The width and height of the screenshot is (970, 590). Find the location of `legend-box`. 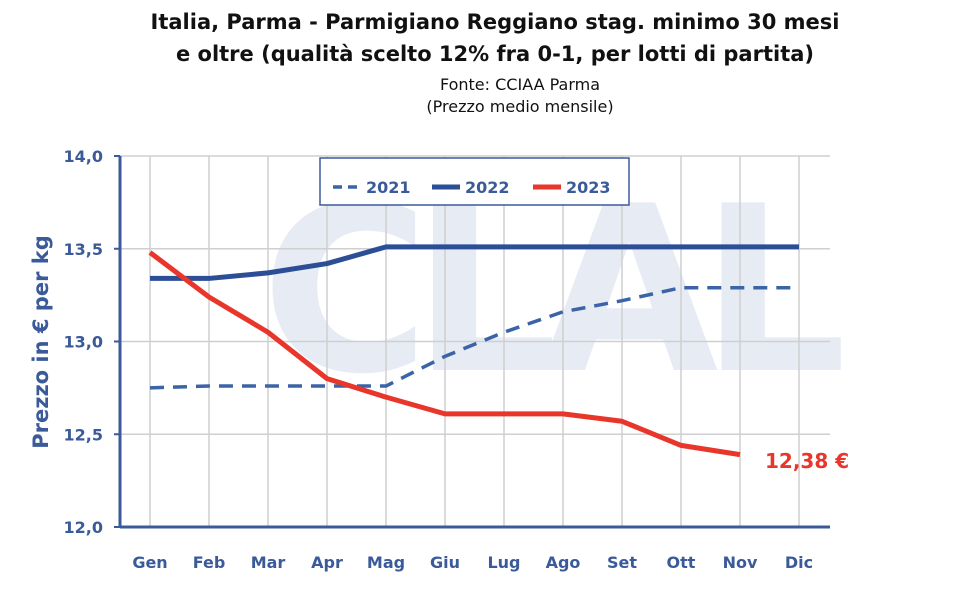

legend-box is located at coordinates (474, 181).